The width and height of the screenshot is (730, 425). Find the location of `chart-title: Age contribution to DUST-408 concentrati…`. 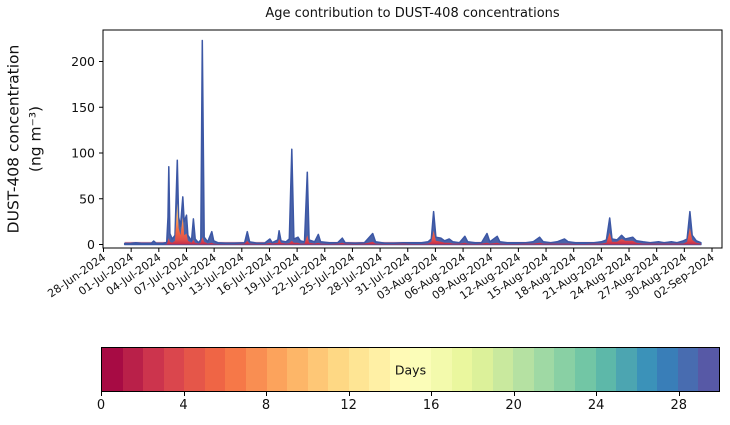

chart-title: Age contribution to DUST-408 concentrati… is located at coordinates (412, 13).